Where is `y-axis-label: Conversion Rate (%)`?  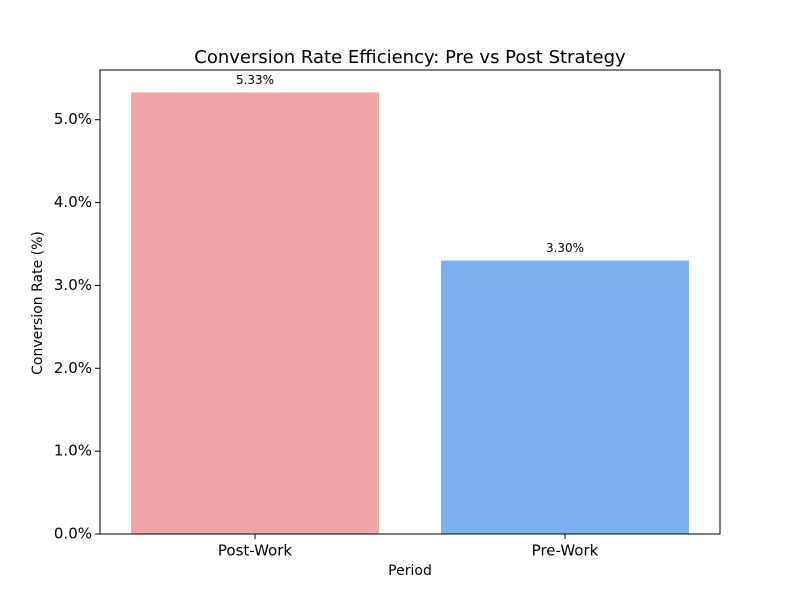 y-axis-label: Conversion Rate (%) is located at coordinates (38, 303).